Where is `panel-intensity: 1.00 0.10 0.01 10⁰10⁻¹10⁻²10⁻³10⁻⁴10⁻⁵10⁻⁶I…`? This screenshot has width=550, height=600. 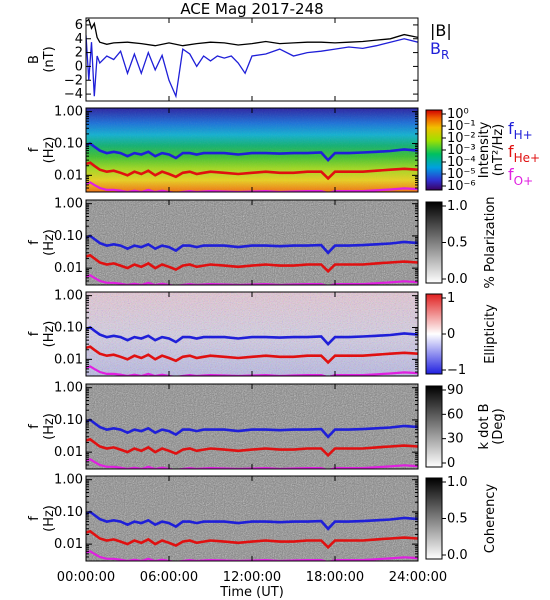 panel-intensity: 1.00 0.10 0.01 10⁰10⁻¹10⁻²10⁻³10⁻⁴10⁻⁵10⁻⁶I… is located at coordinates (283, 149).